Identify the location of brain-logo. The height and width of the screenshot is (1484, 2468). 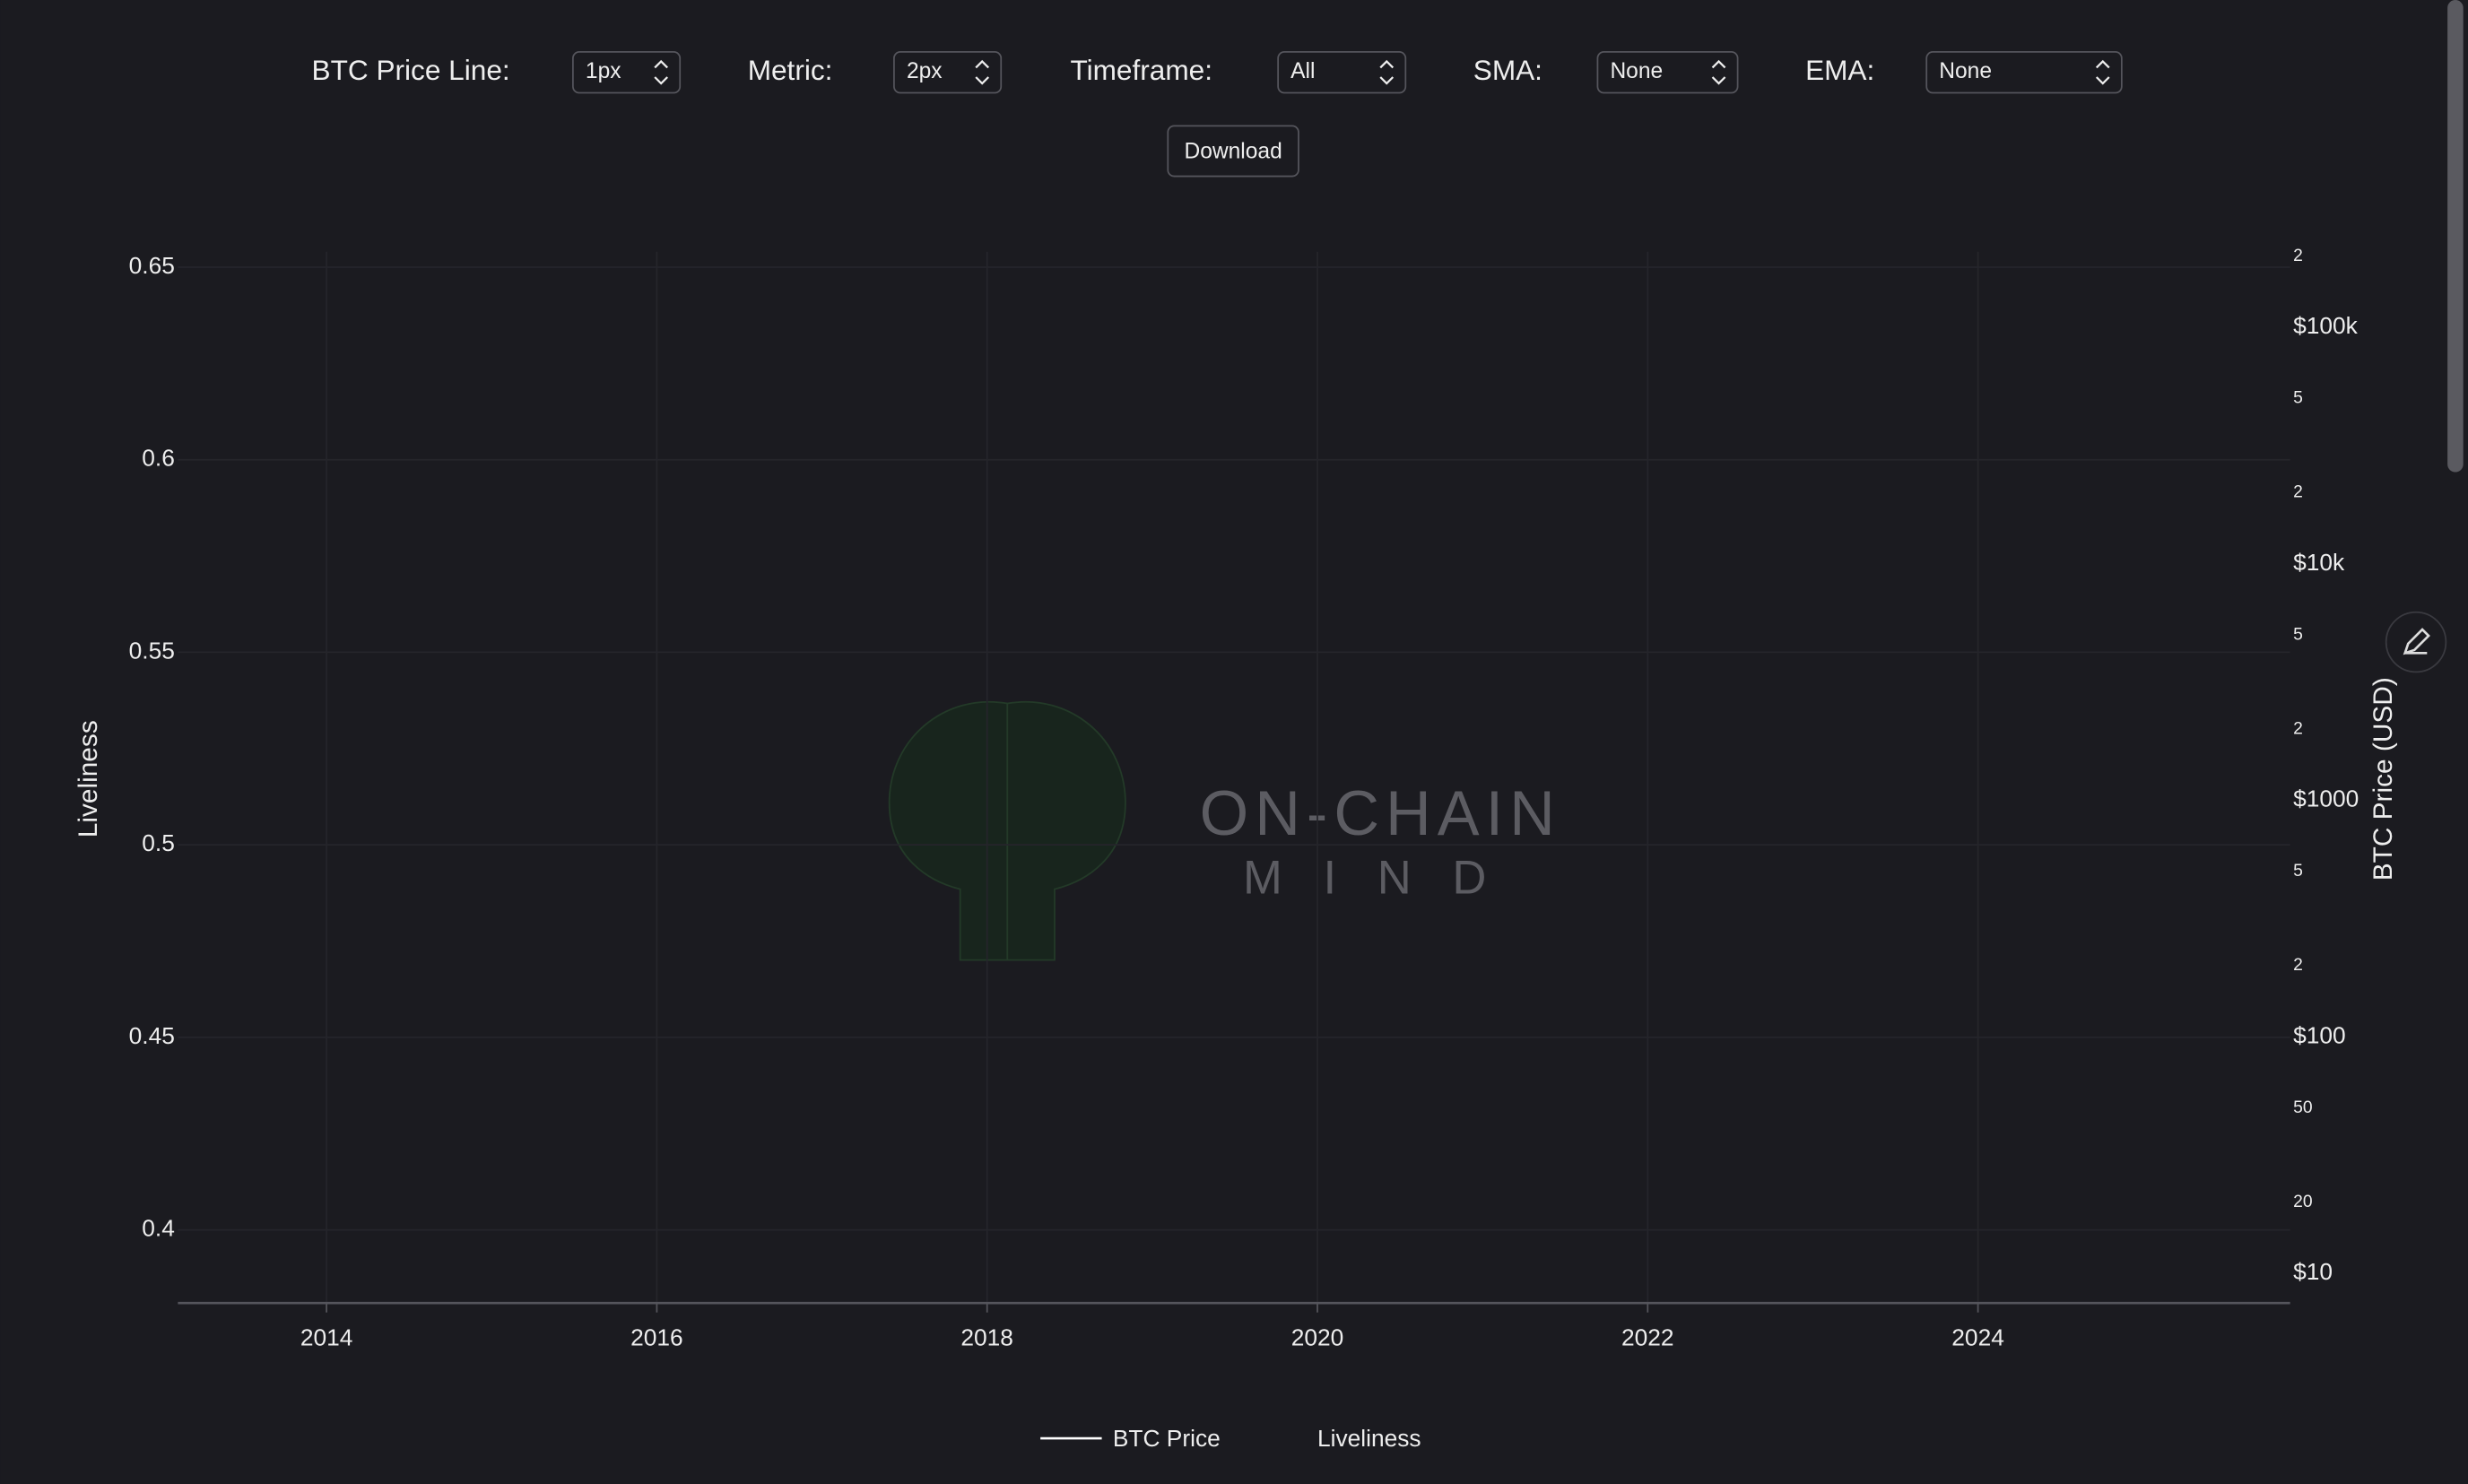
(1007, 831).